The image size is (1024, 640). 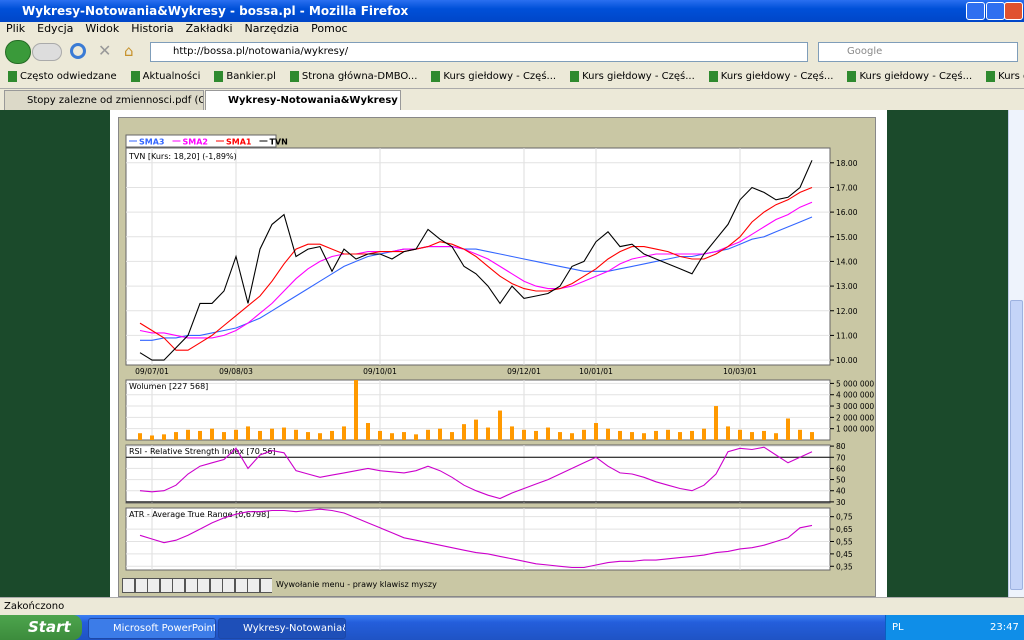 I want to click on menu-item: Historia, so click(x=152, y=28).